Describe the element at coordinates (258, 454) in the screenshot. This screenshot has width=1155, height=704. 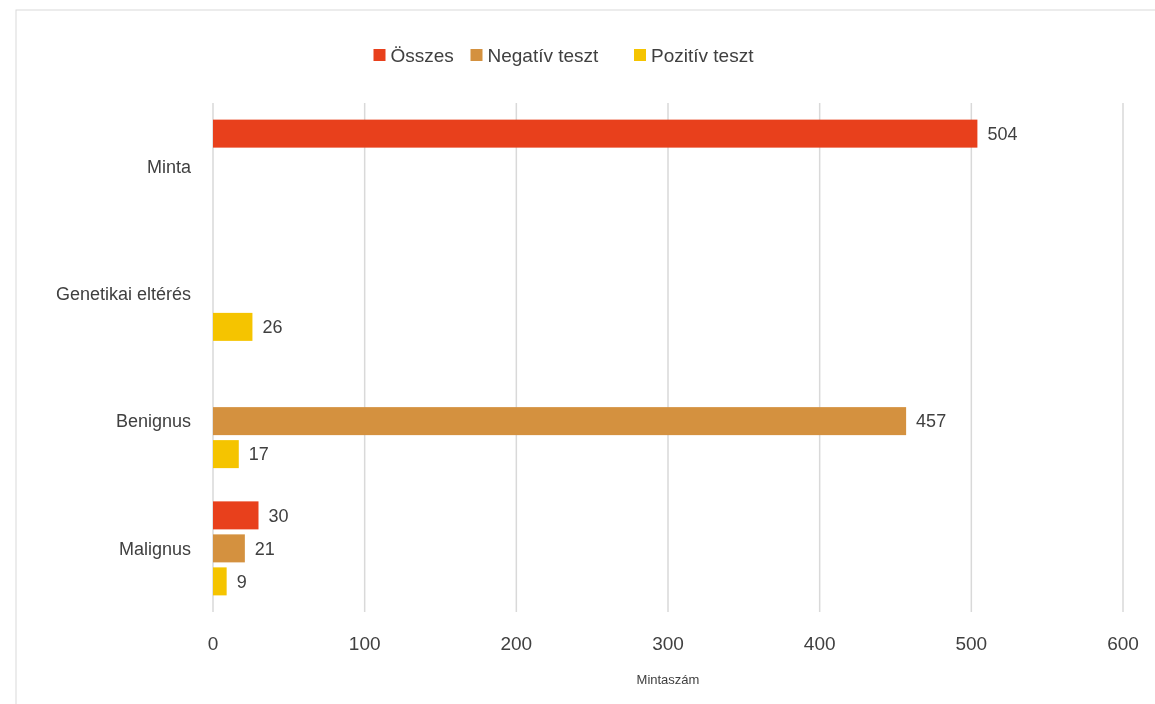
I see `data-label: 17` at that location.